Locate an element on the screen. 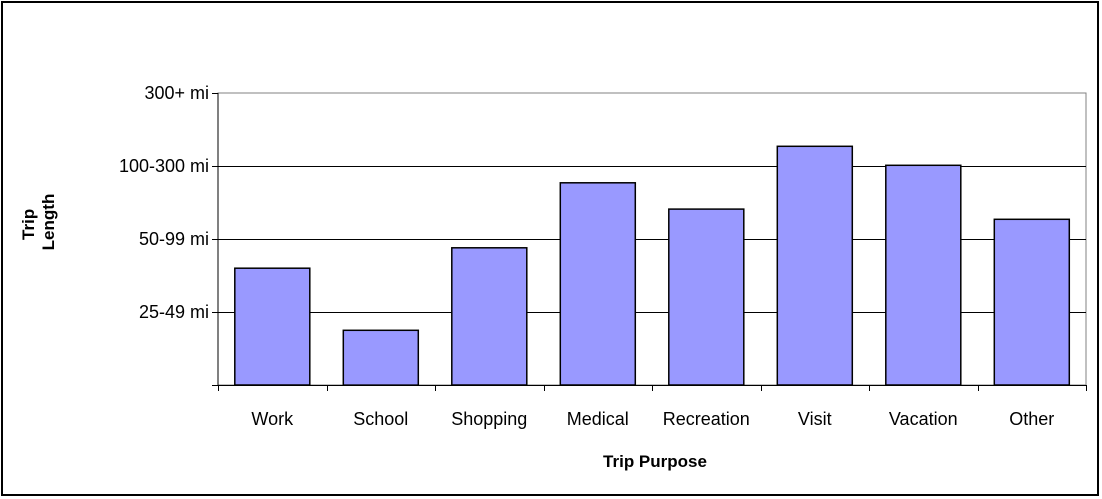 The height and width of the screenshot is (499, 1102). bar-recreation is located at coordinates (706, 297).